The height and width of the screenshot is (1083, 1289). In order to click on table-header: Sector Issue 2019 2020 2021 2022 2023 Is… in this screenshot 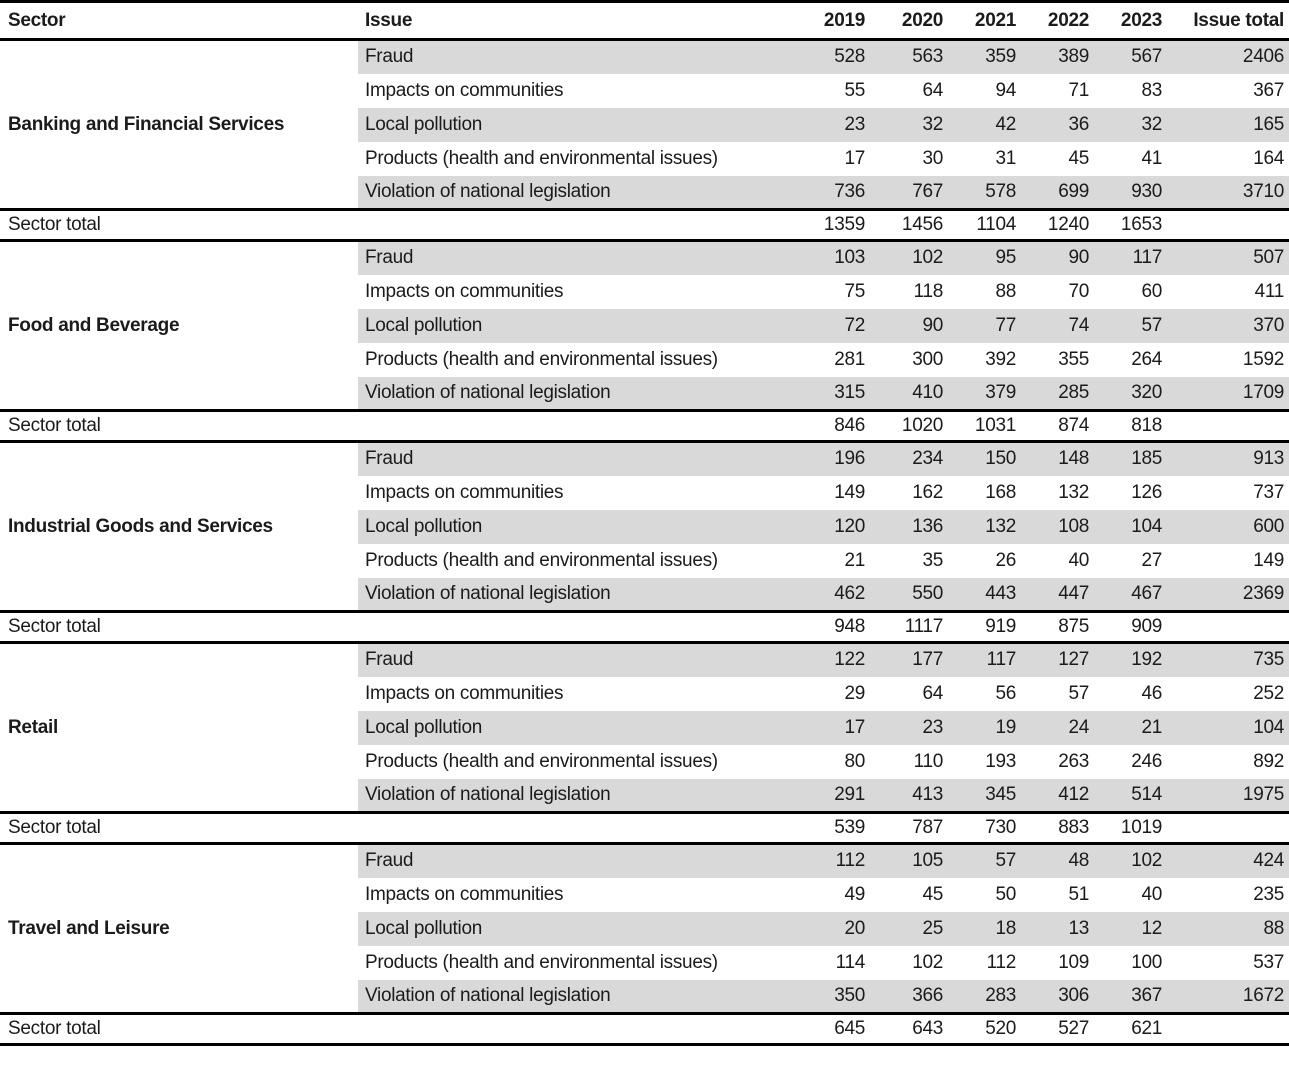, I will do `click(644, 20)`.